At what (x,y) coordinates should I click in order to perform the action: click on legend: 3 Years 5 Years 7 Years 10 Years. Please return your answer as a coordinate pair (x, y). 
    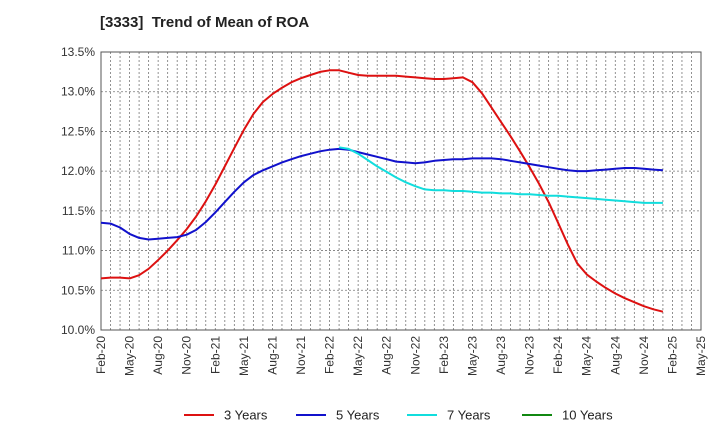
    Looking at the image, I should click on (398, 415).